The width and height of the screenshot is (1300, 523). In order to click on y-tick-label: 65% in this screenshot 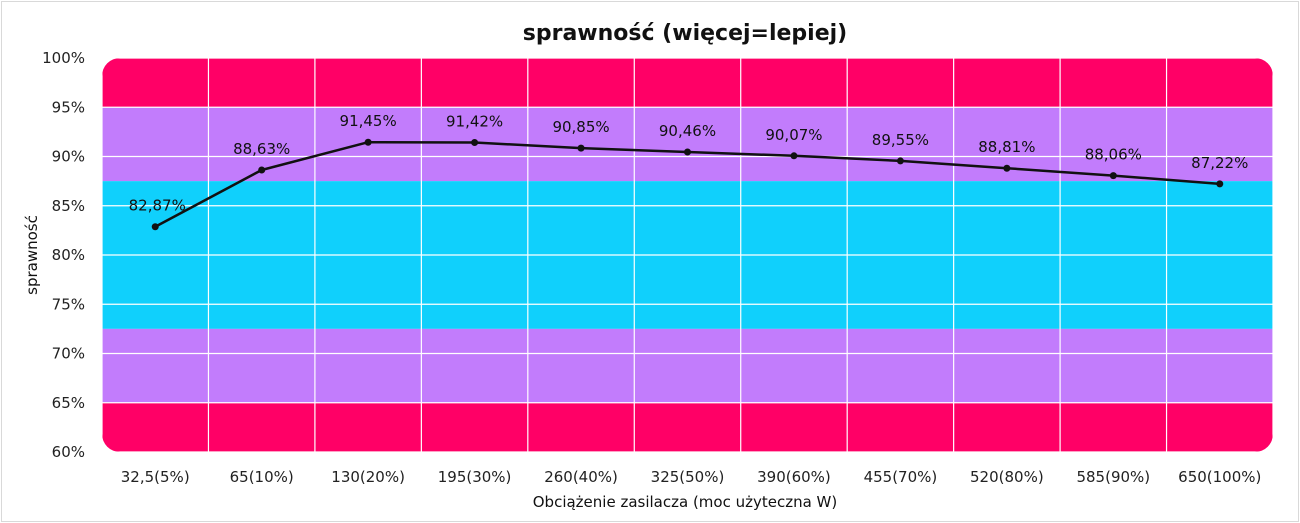, I will do `click(68, 403)`.